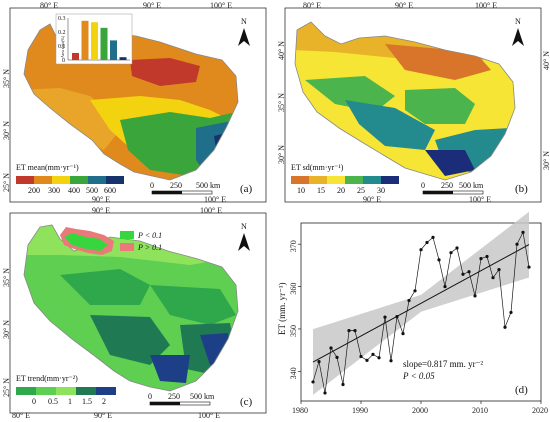  What do you see at coordinates (66, 390) in the screenshot?
I see `panel-c-legend: ET trend(mm·yr⁻²) 0 0.5 1 1.5 2` at bounding box center [66, 390].